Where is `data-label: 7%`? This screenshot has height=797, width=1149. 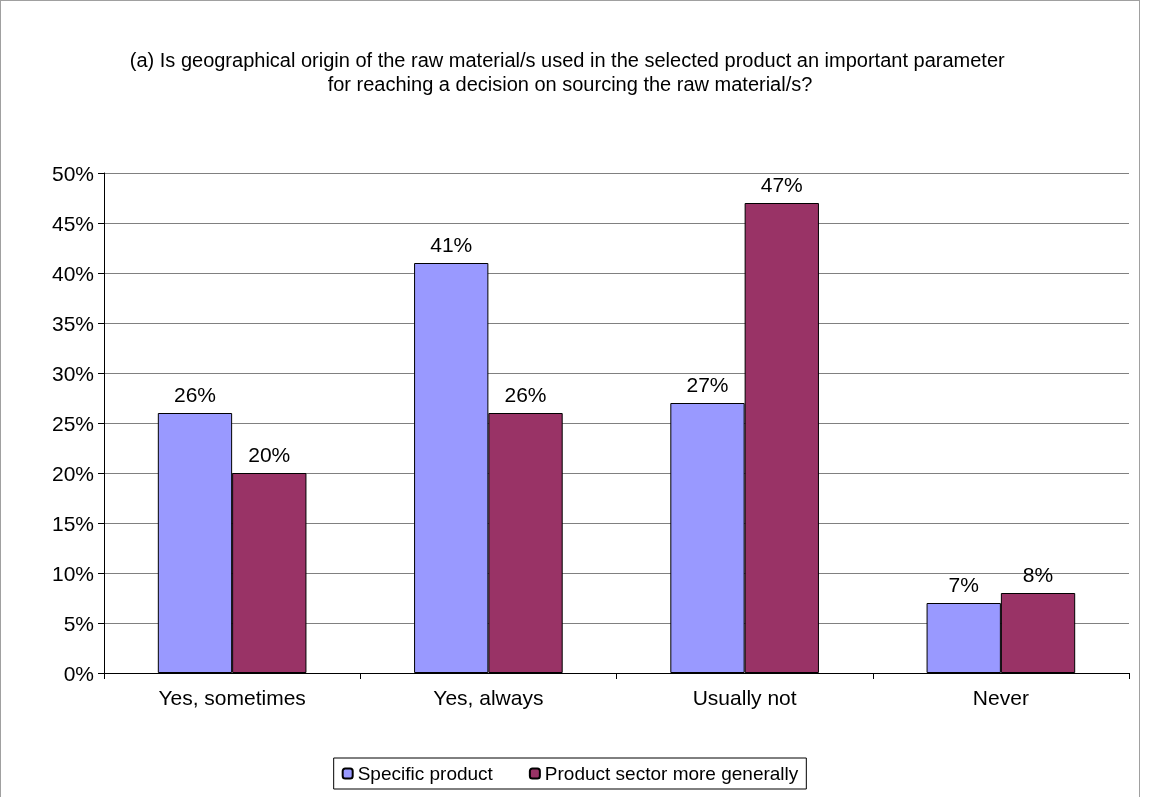 data-label: 7% is located at coordinates (963, 584).